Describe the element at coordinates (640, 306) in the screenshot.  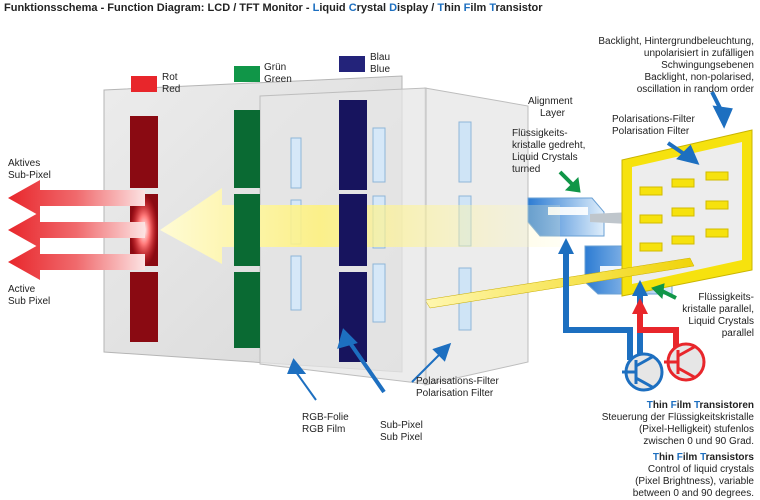
I see `control-arrowhead-red` at that location.